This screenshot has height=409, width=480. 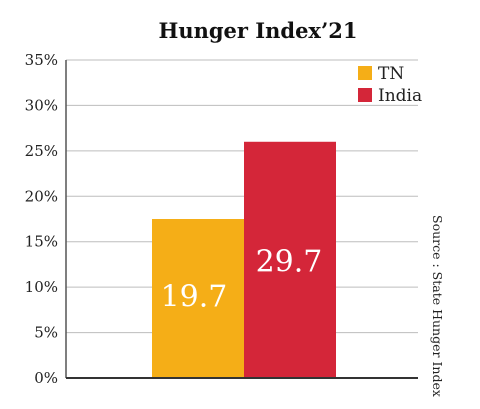 I want to click on data-label-india: 29.7, so click(x=289, y=262).